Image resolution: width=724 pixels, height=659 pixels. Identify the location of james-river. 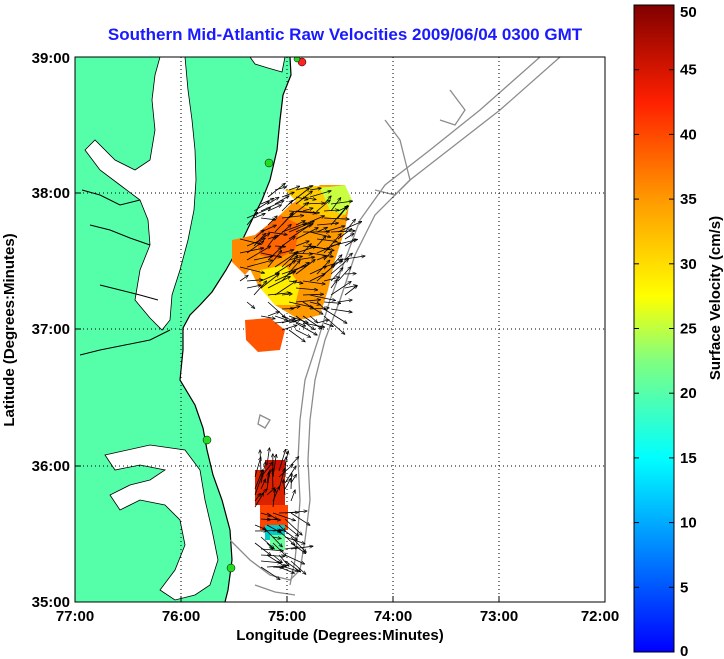
(125, 342).